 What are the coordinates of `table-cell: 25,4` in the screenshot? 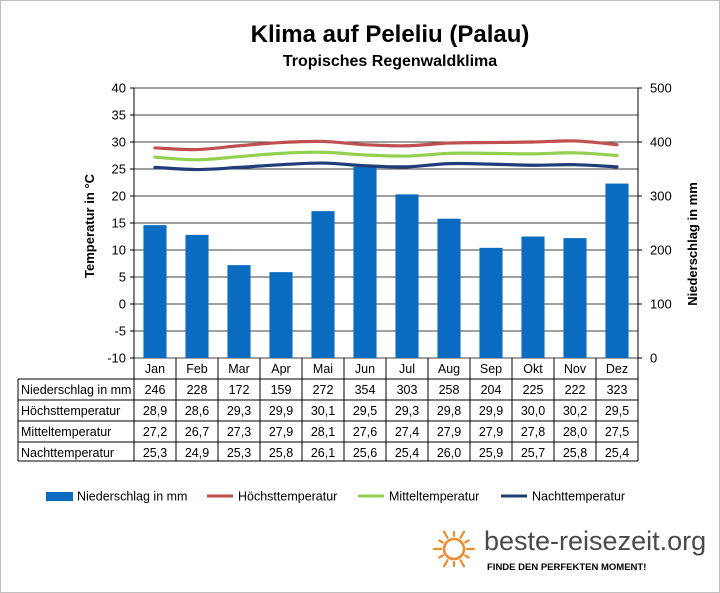 It's located at (407, 453).